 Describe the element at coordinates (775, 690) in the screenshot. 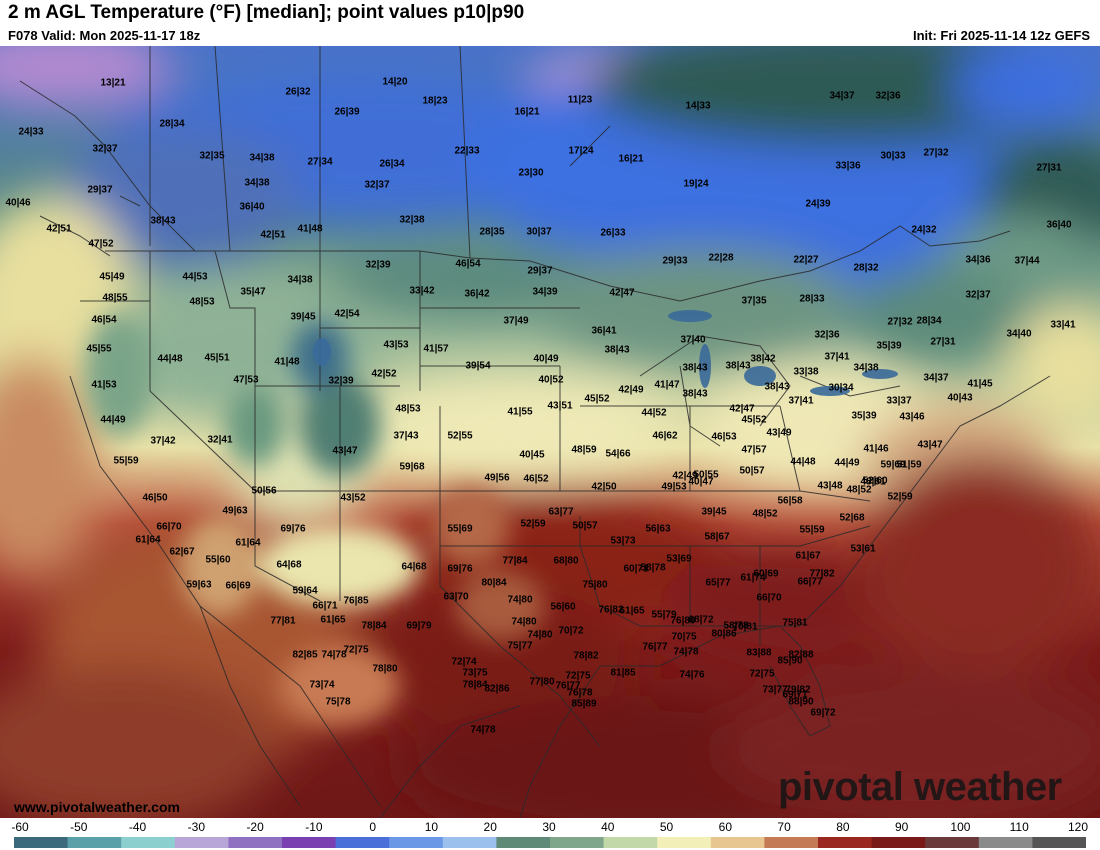

I see `point-value-label: 73|77` at that location.